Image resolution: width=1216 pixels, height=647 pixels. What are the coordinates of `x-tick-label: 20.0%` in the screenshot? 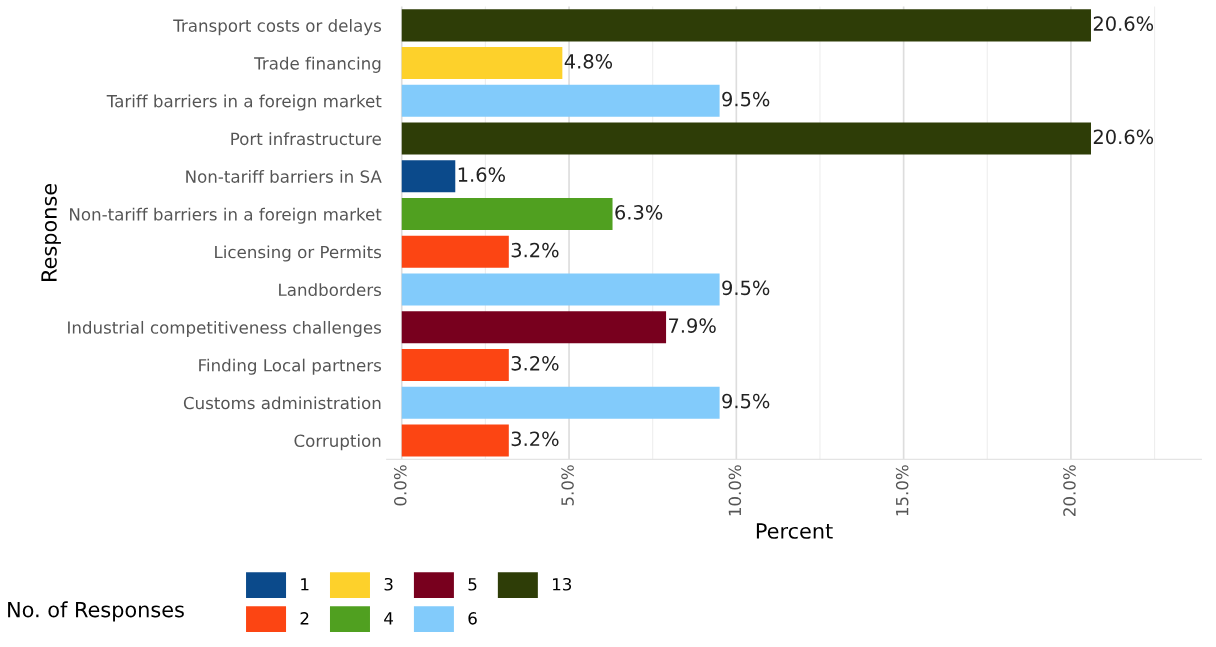 It's located at (1069, 490).